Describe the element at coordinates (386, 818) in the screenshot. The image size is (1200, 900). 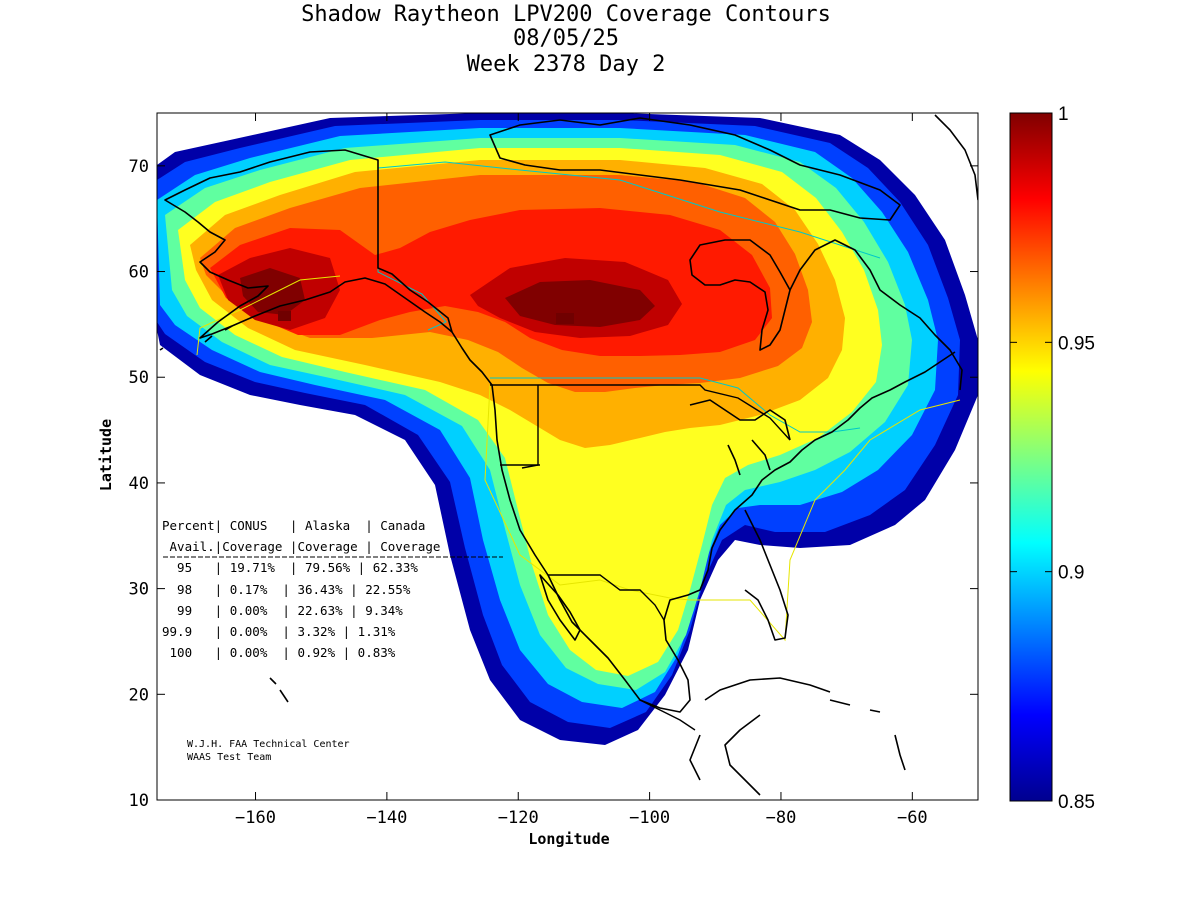
I see `x-tick-label: −140` at that location.